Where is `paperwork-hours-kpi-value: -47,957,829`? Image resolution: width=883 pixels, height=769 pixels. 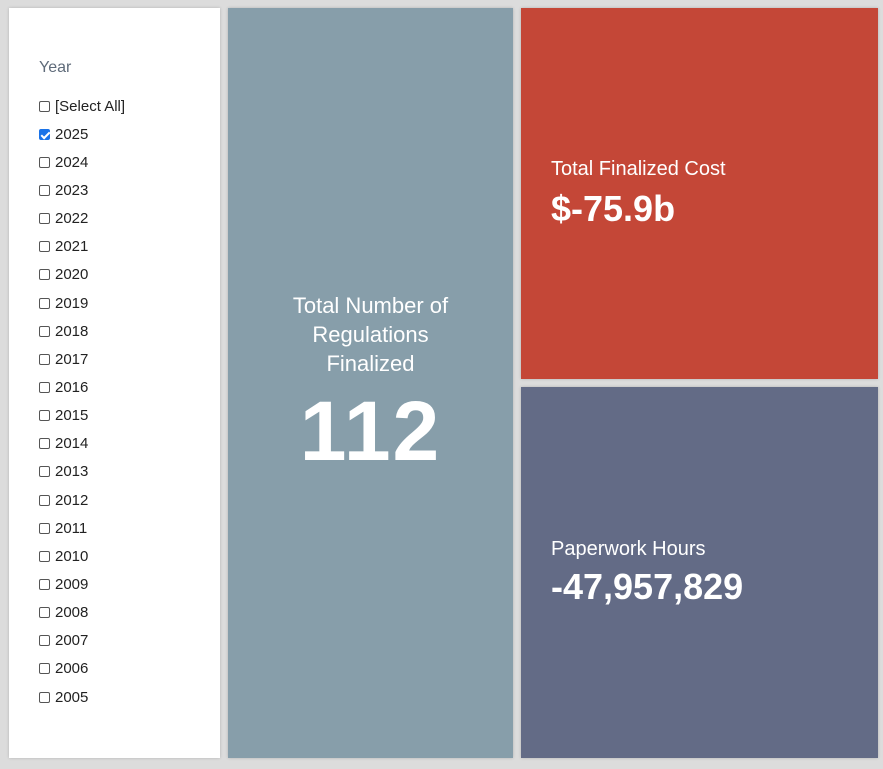 paperwork-hours-kpi-value: -47,957,829 is located at coordinates (647, 586).